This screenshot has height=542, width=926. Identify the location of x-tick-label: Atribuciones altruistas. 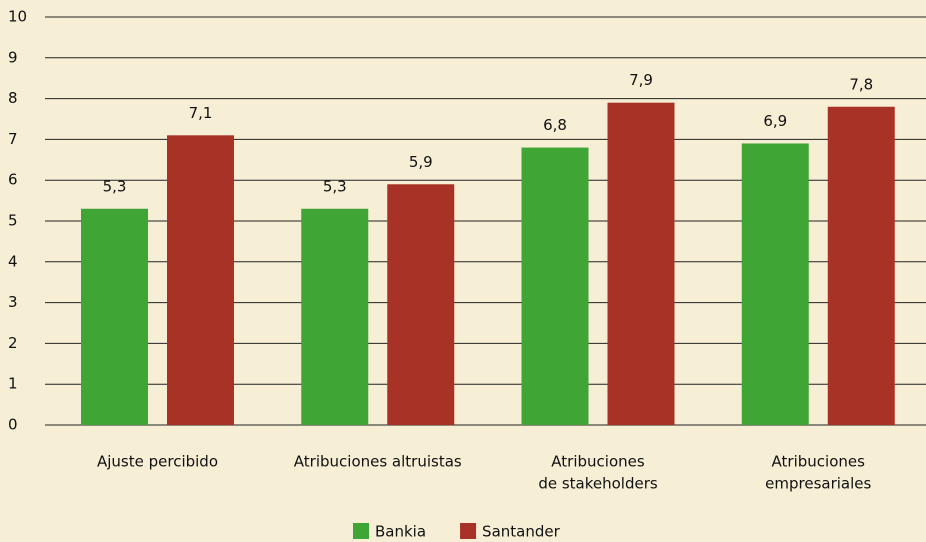
(378, 462).